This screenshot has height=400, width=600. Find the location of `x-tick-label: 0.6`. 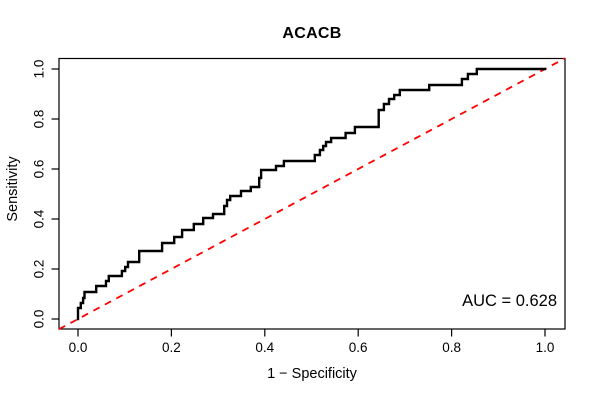

x-tick-label: 0.6 is located at coordinates (358, 347).